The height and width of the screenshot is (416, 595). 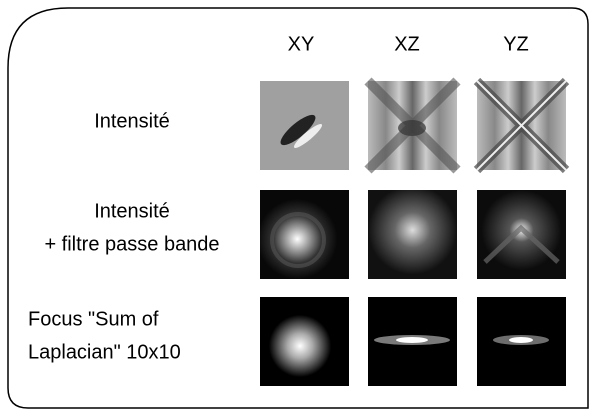 What do you see at coordinates (407, 44) in the screenshot?
I see `column-header: XZ` at bounding box center [407, 44].